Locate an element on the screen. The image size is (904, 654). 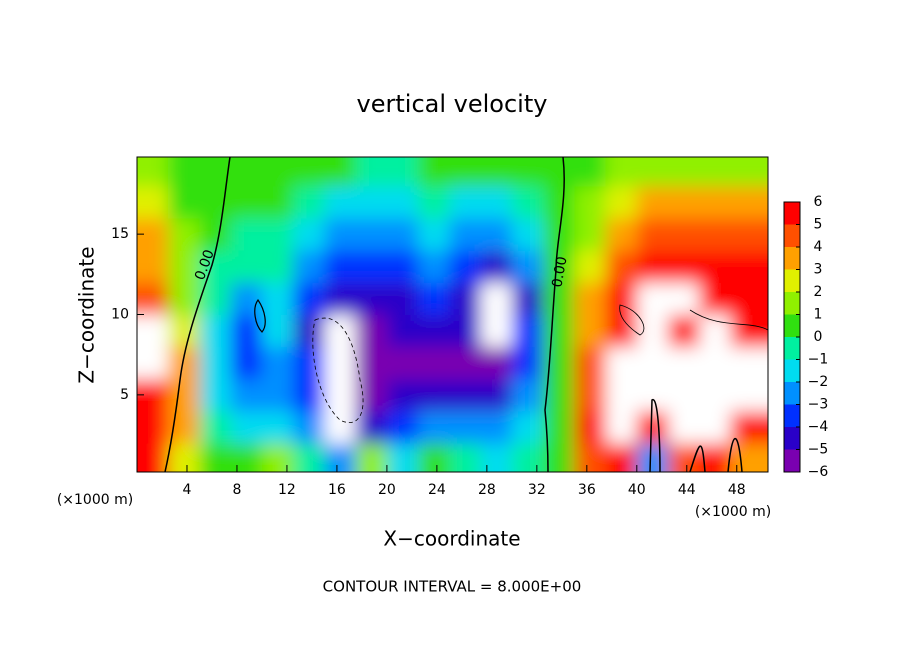
colorbar-tick-label: −4 is located at coordinates (818, 427).